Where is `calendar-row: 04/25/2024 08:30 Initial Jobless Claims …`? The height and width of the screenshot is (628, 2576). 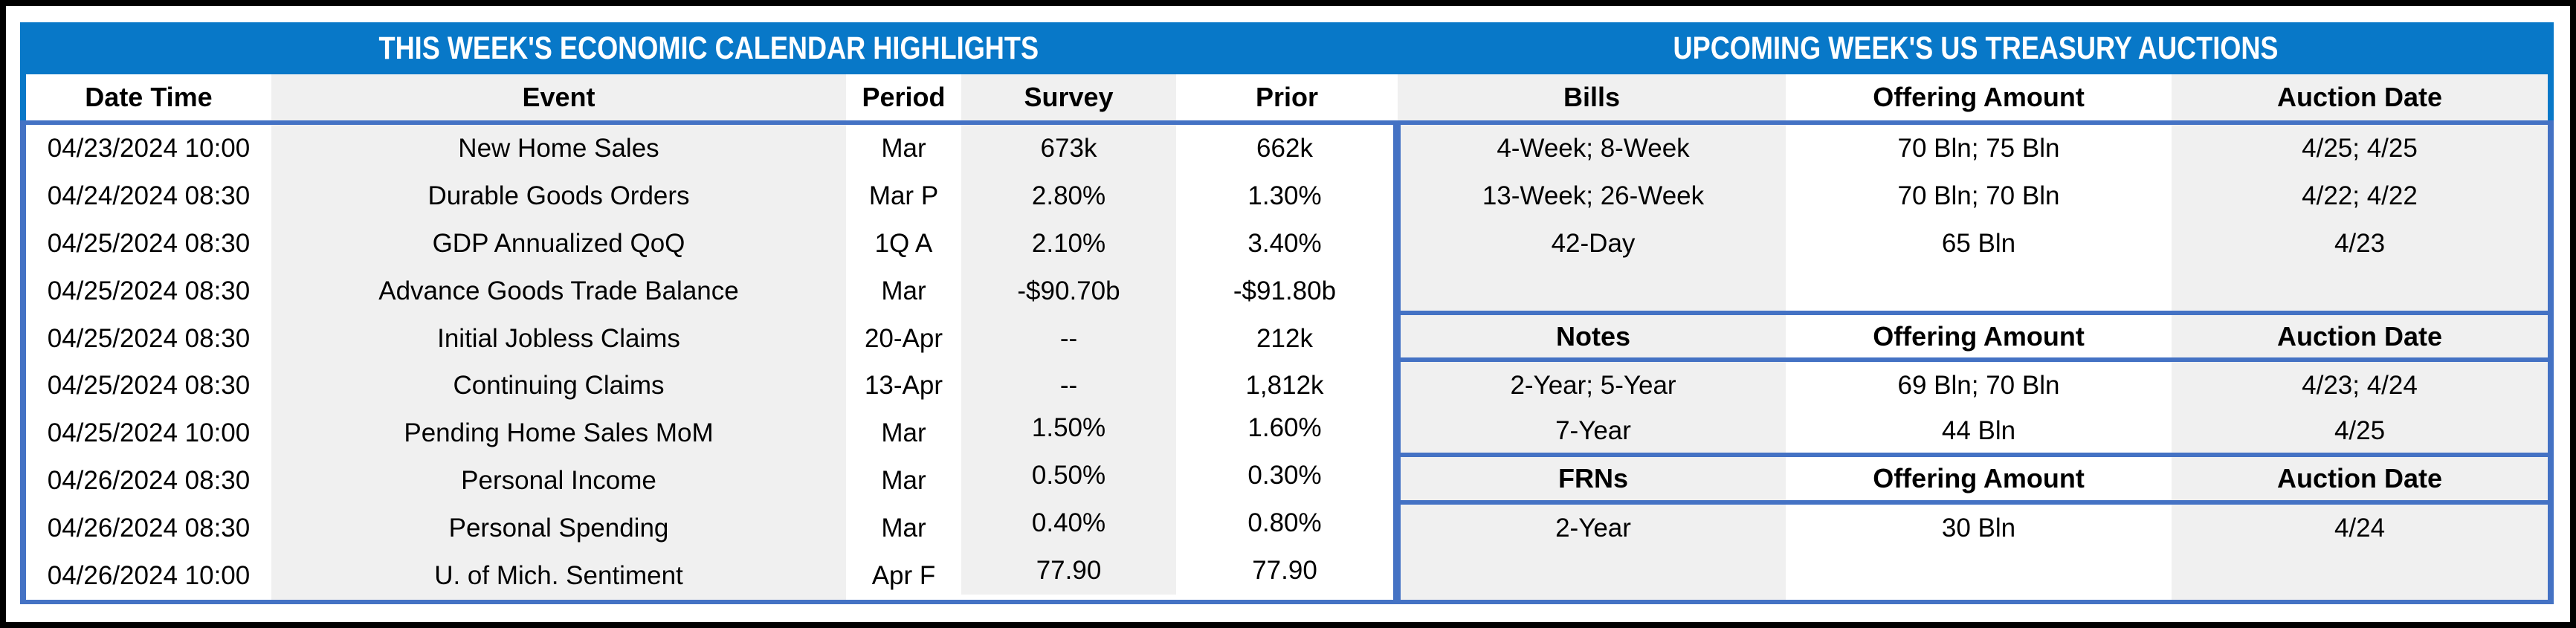
calendar-row: 04/25/2024 08:30 Initial Jobless Claims … is located at coordinates (709, 338).